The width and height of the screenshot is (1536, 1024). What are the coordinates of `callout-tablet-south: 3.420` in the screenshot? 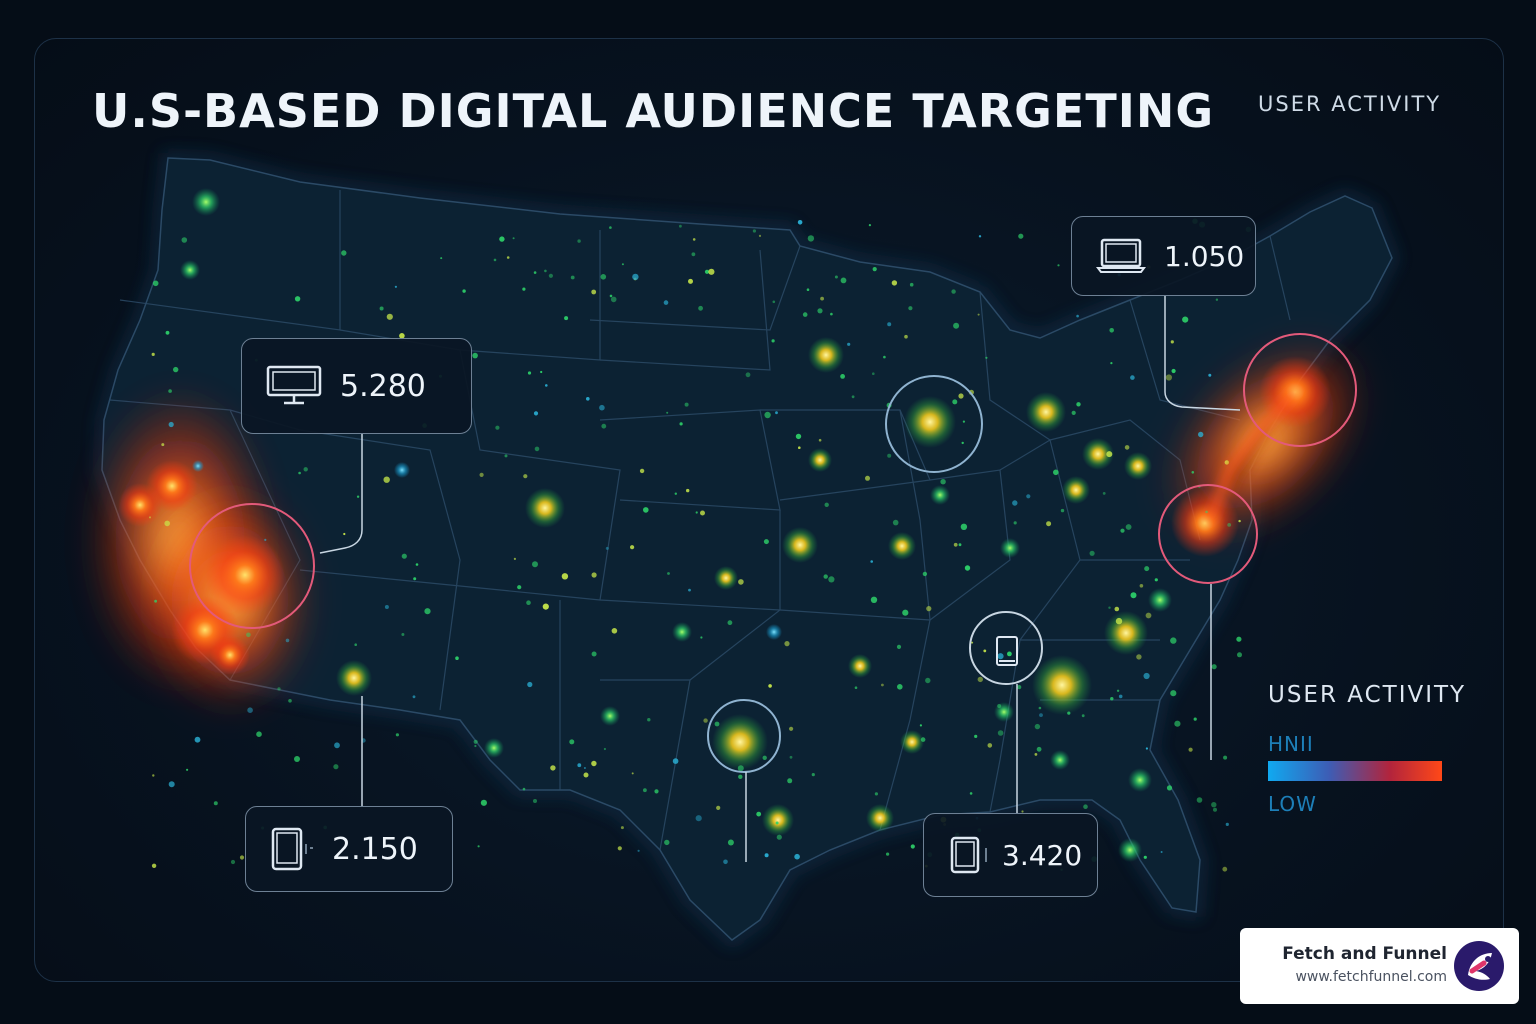 It's located at (1010, 855).